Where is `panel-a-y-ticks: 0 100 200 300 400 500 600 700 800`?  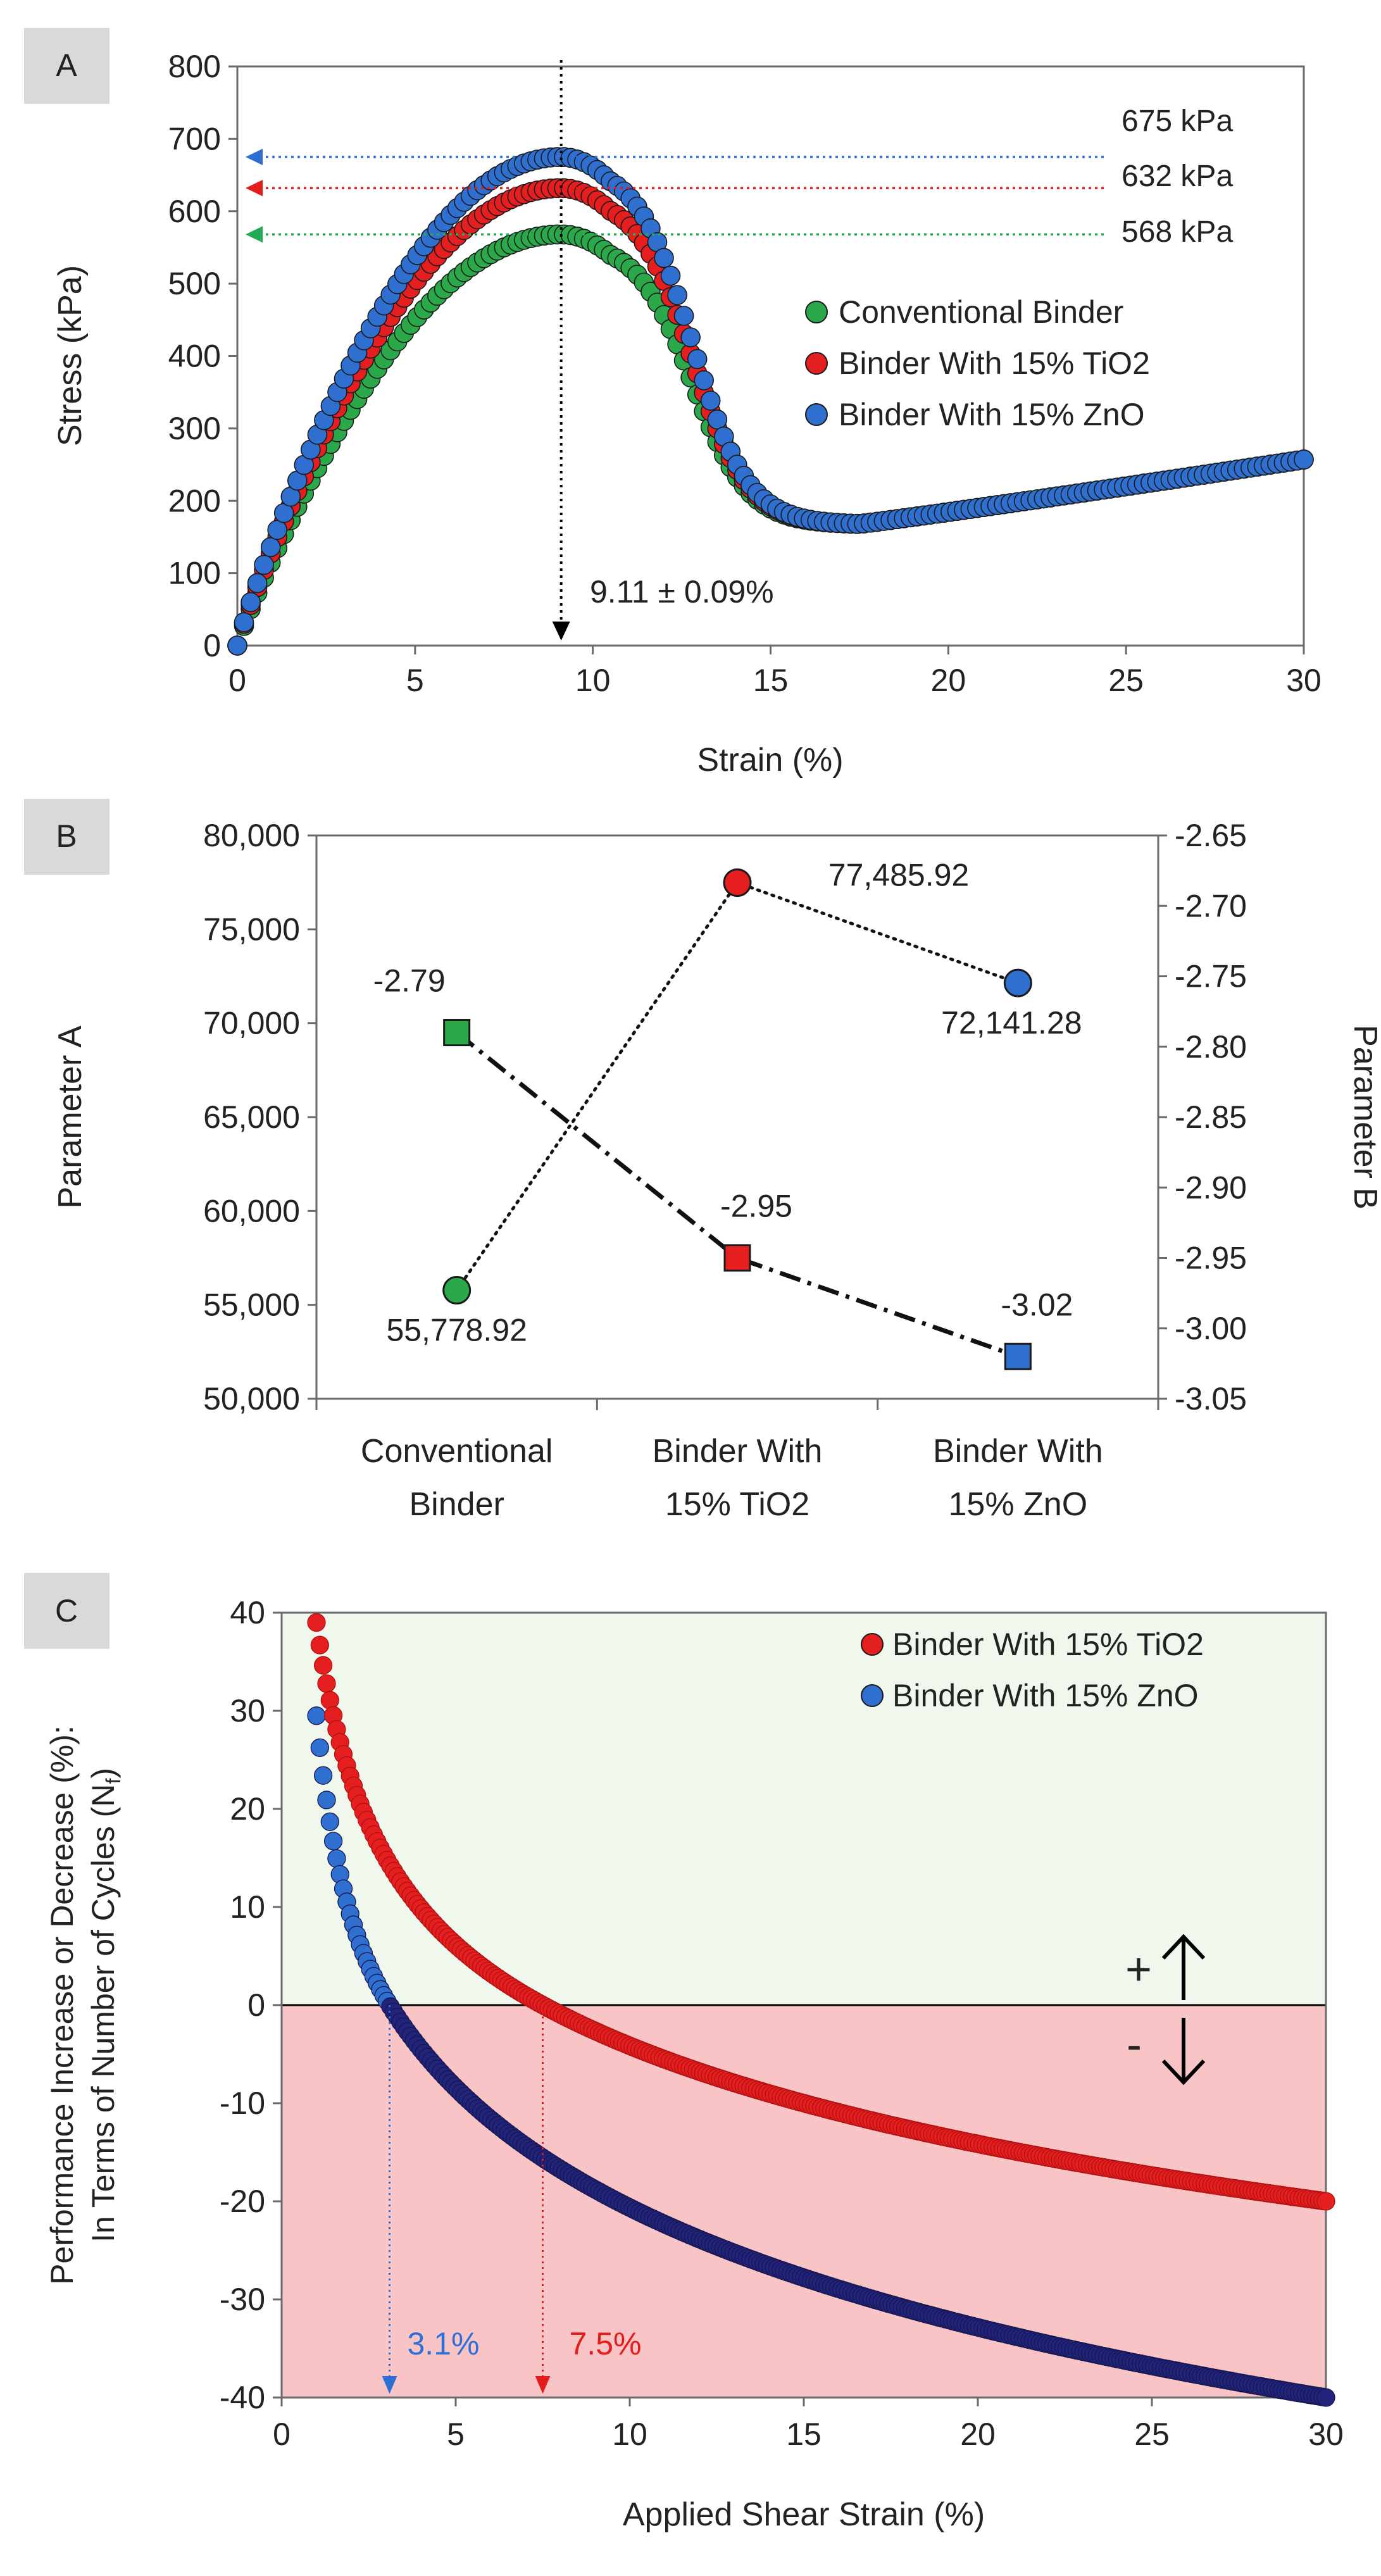 panel-a-y-ticks: 0 100 200 300 400 500 600 700 800 is located at coordinates (202, 356).